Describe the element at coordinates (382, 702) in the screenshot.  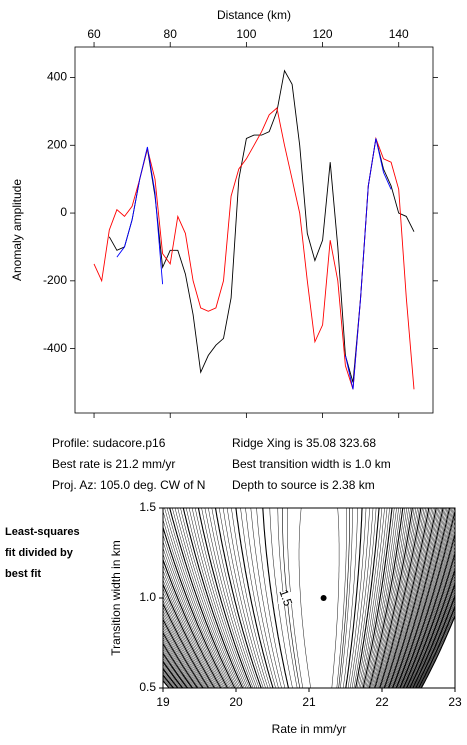
I see `x-tick-label: 22` at that location.